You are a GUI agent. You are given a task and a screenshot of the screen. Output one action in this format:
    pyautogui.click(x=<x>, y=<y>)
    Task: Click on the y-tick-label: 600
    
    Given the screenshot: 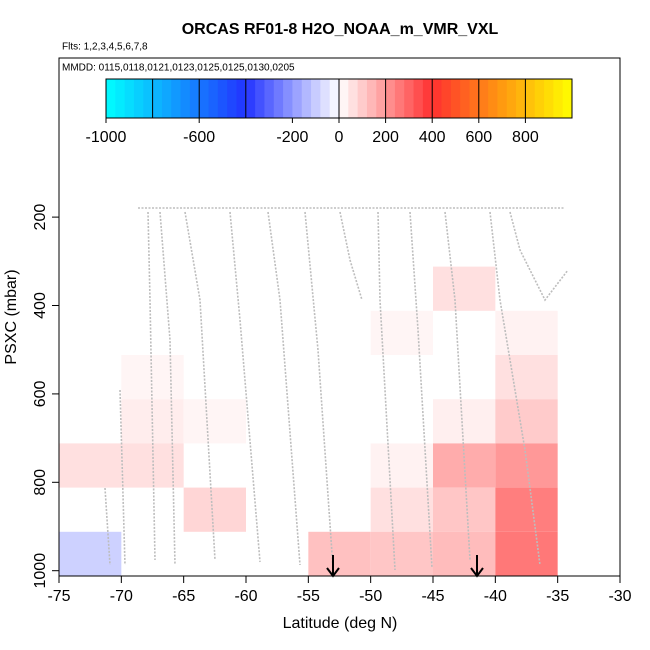 What is the action you would take?
    pyautogui.click(x=40, y=393)
    